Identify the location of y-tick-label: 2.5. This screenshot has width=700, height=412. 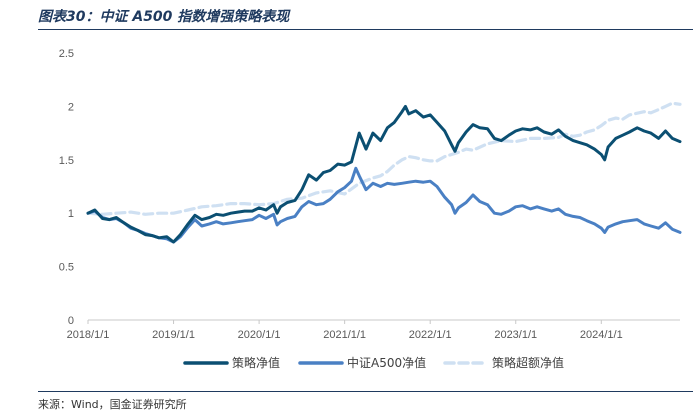
(66, 54).